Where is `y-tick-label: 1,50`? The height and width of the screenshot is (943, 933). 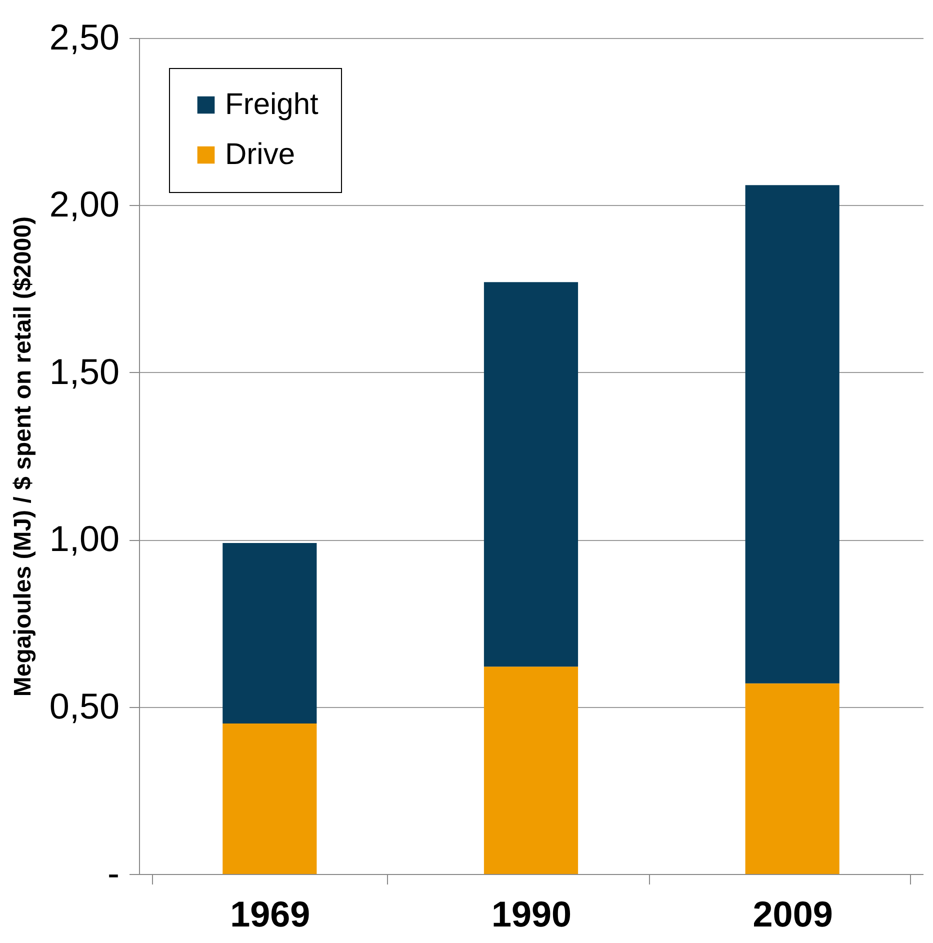 y-tick-label: 1,50 is located at coordinates (84, 371).